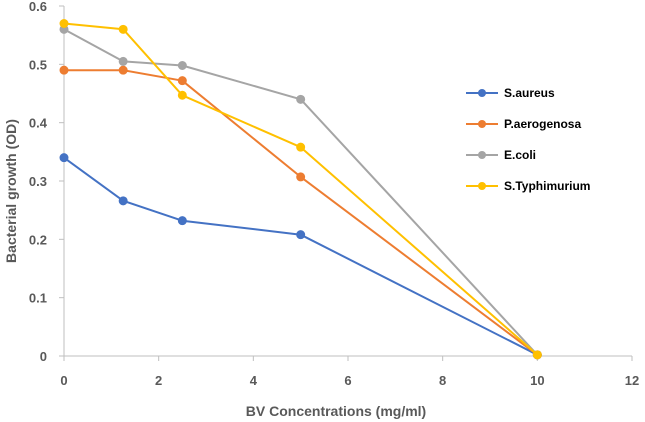 The image size is (645, 422). What do you see at coordinates (501, 155) in the screenshot?
I see `legend-item: E.coli` at bounding box center [501, 155].